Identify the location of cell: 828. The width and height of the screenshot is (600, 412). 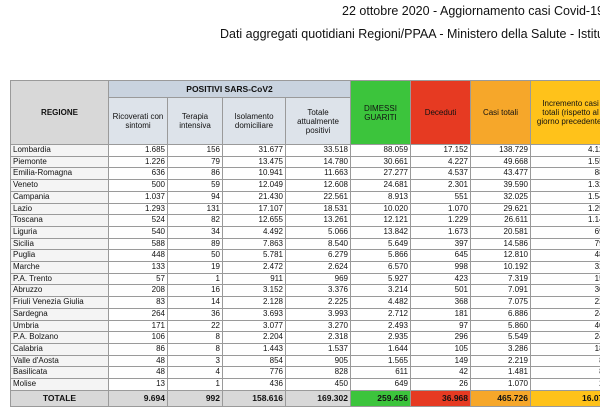
(318, 373).